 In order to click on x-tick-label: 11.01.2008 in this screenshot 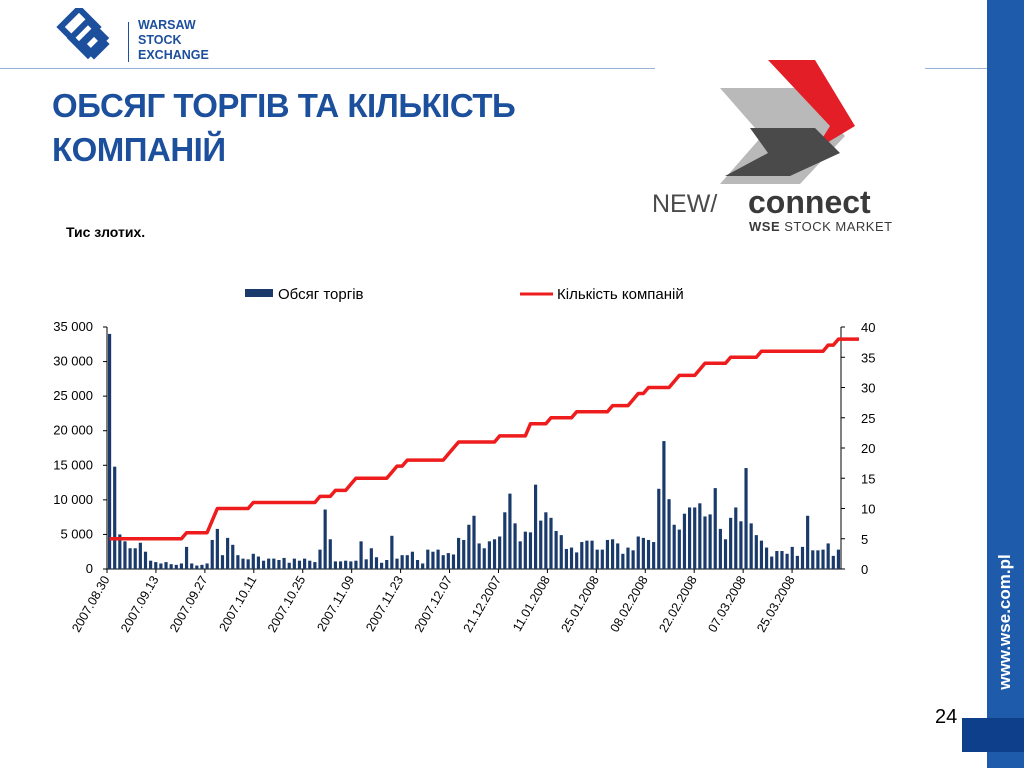, I will do `click(531, 603)`.